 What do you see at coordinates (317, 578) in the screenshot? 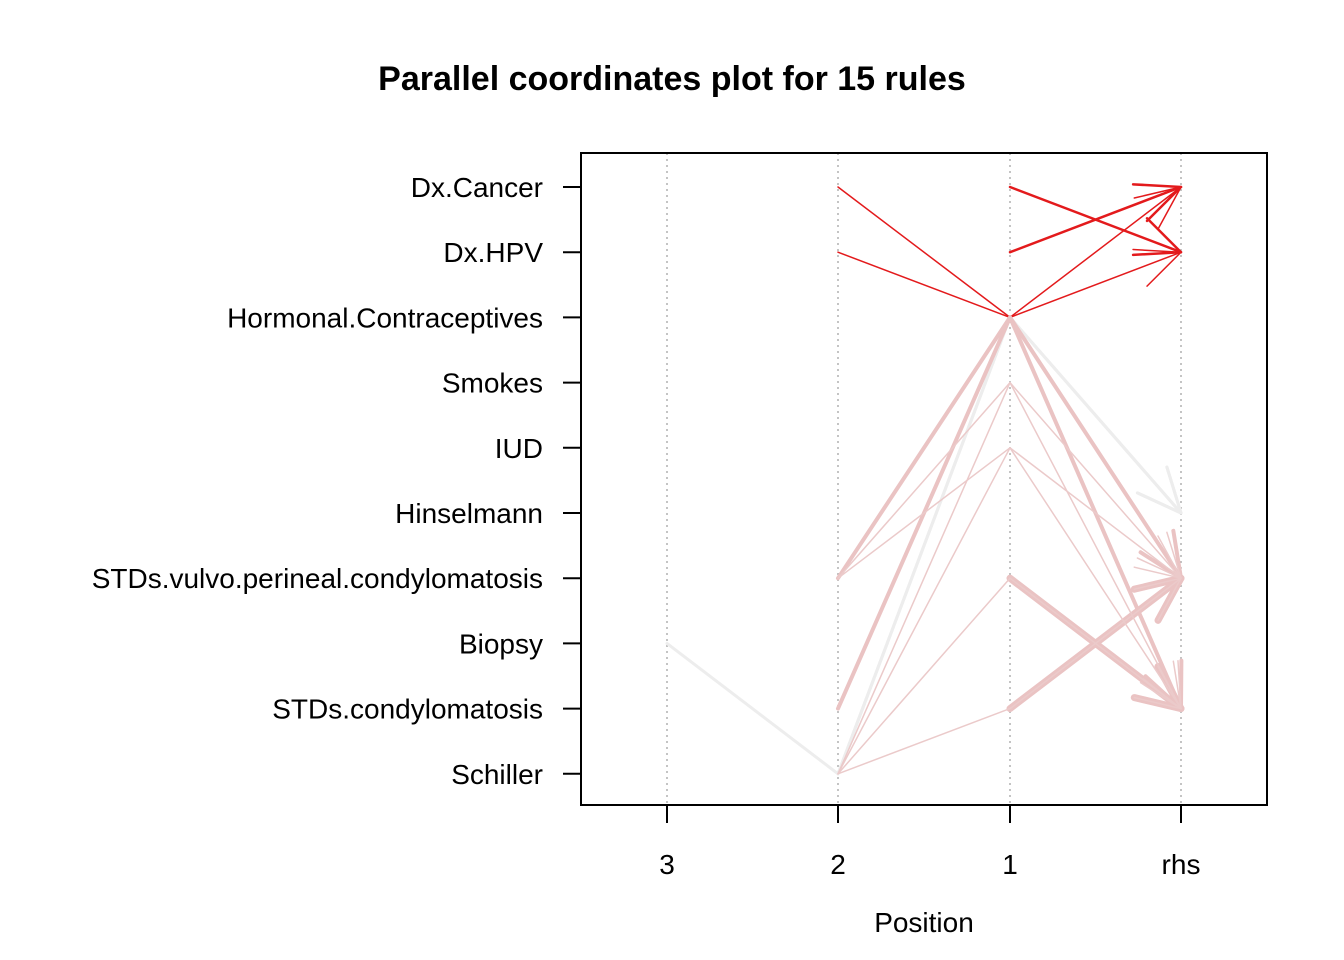
I see `y-tick-label-stds-vulvo-perineal-condylomatosis: STDs.vulvo.perineal.condylomatosis` at bounding box center [317, 578].